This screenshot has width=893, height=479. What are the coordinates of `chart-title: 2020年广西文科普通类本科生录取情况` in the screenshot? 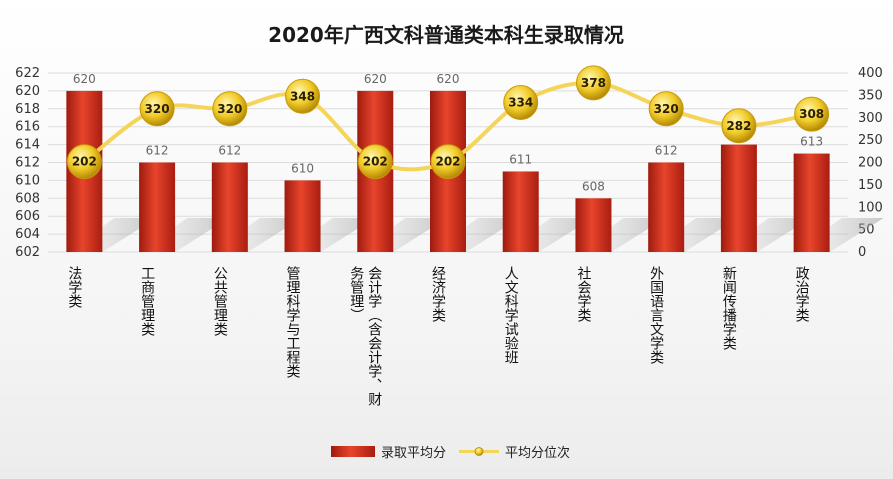 It's located at (446, 35).